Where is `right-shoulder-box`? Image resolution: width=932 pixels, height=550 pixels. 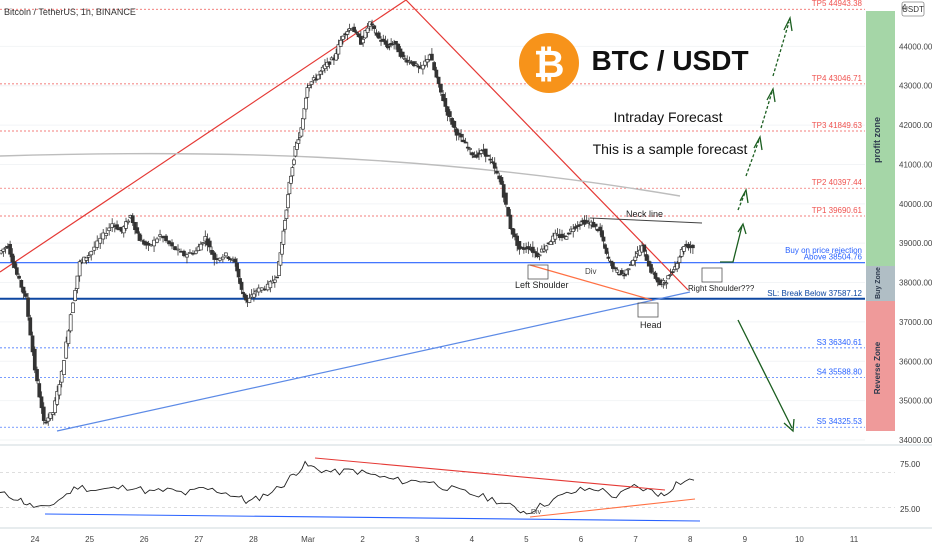 right-shoulder-box is located at coordinates (712, 275).